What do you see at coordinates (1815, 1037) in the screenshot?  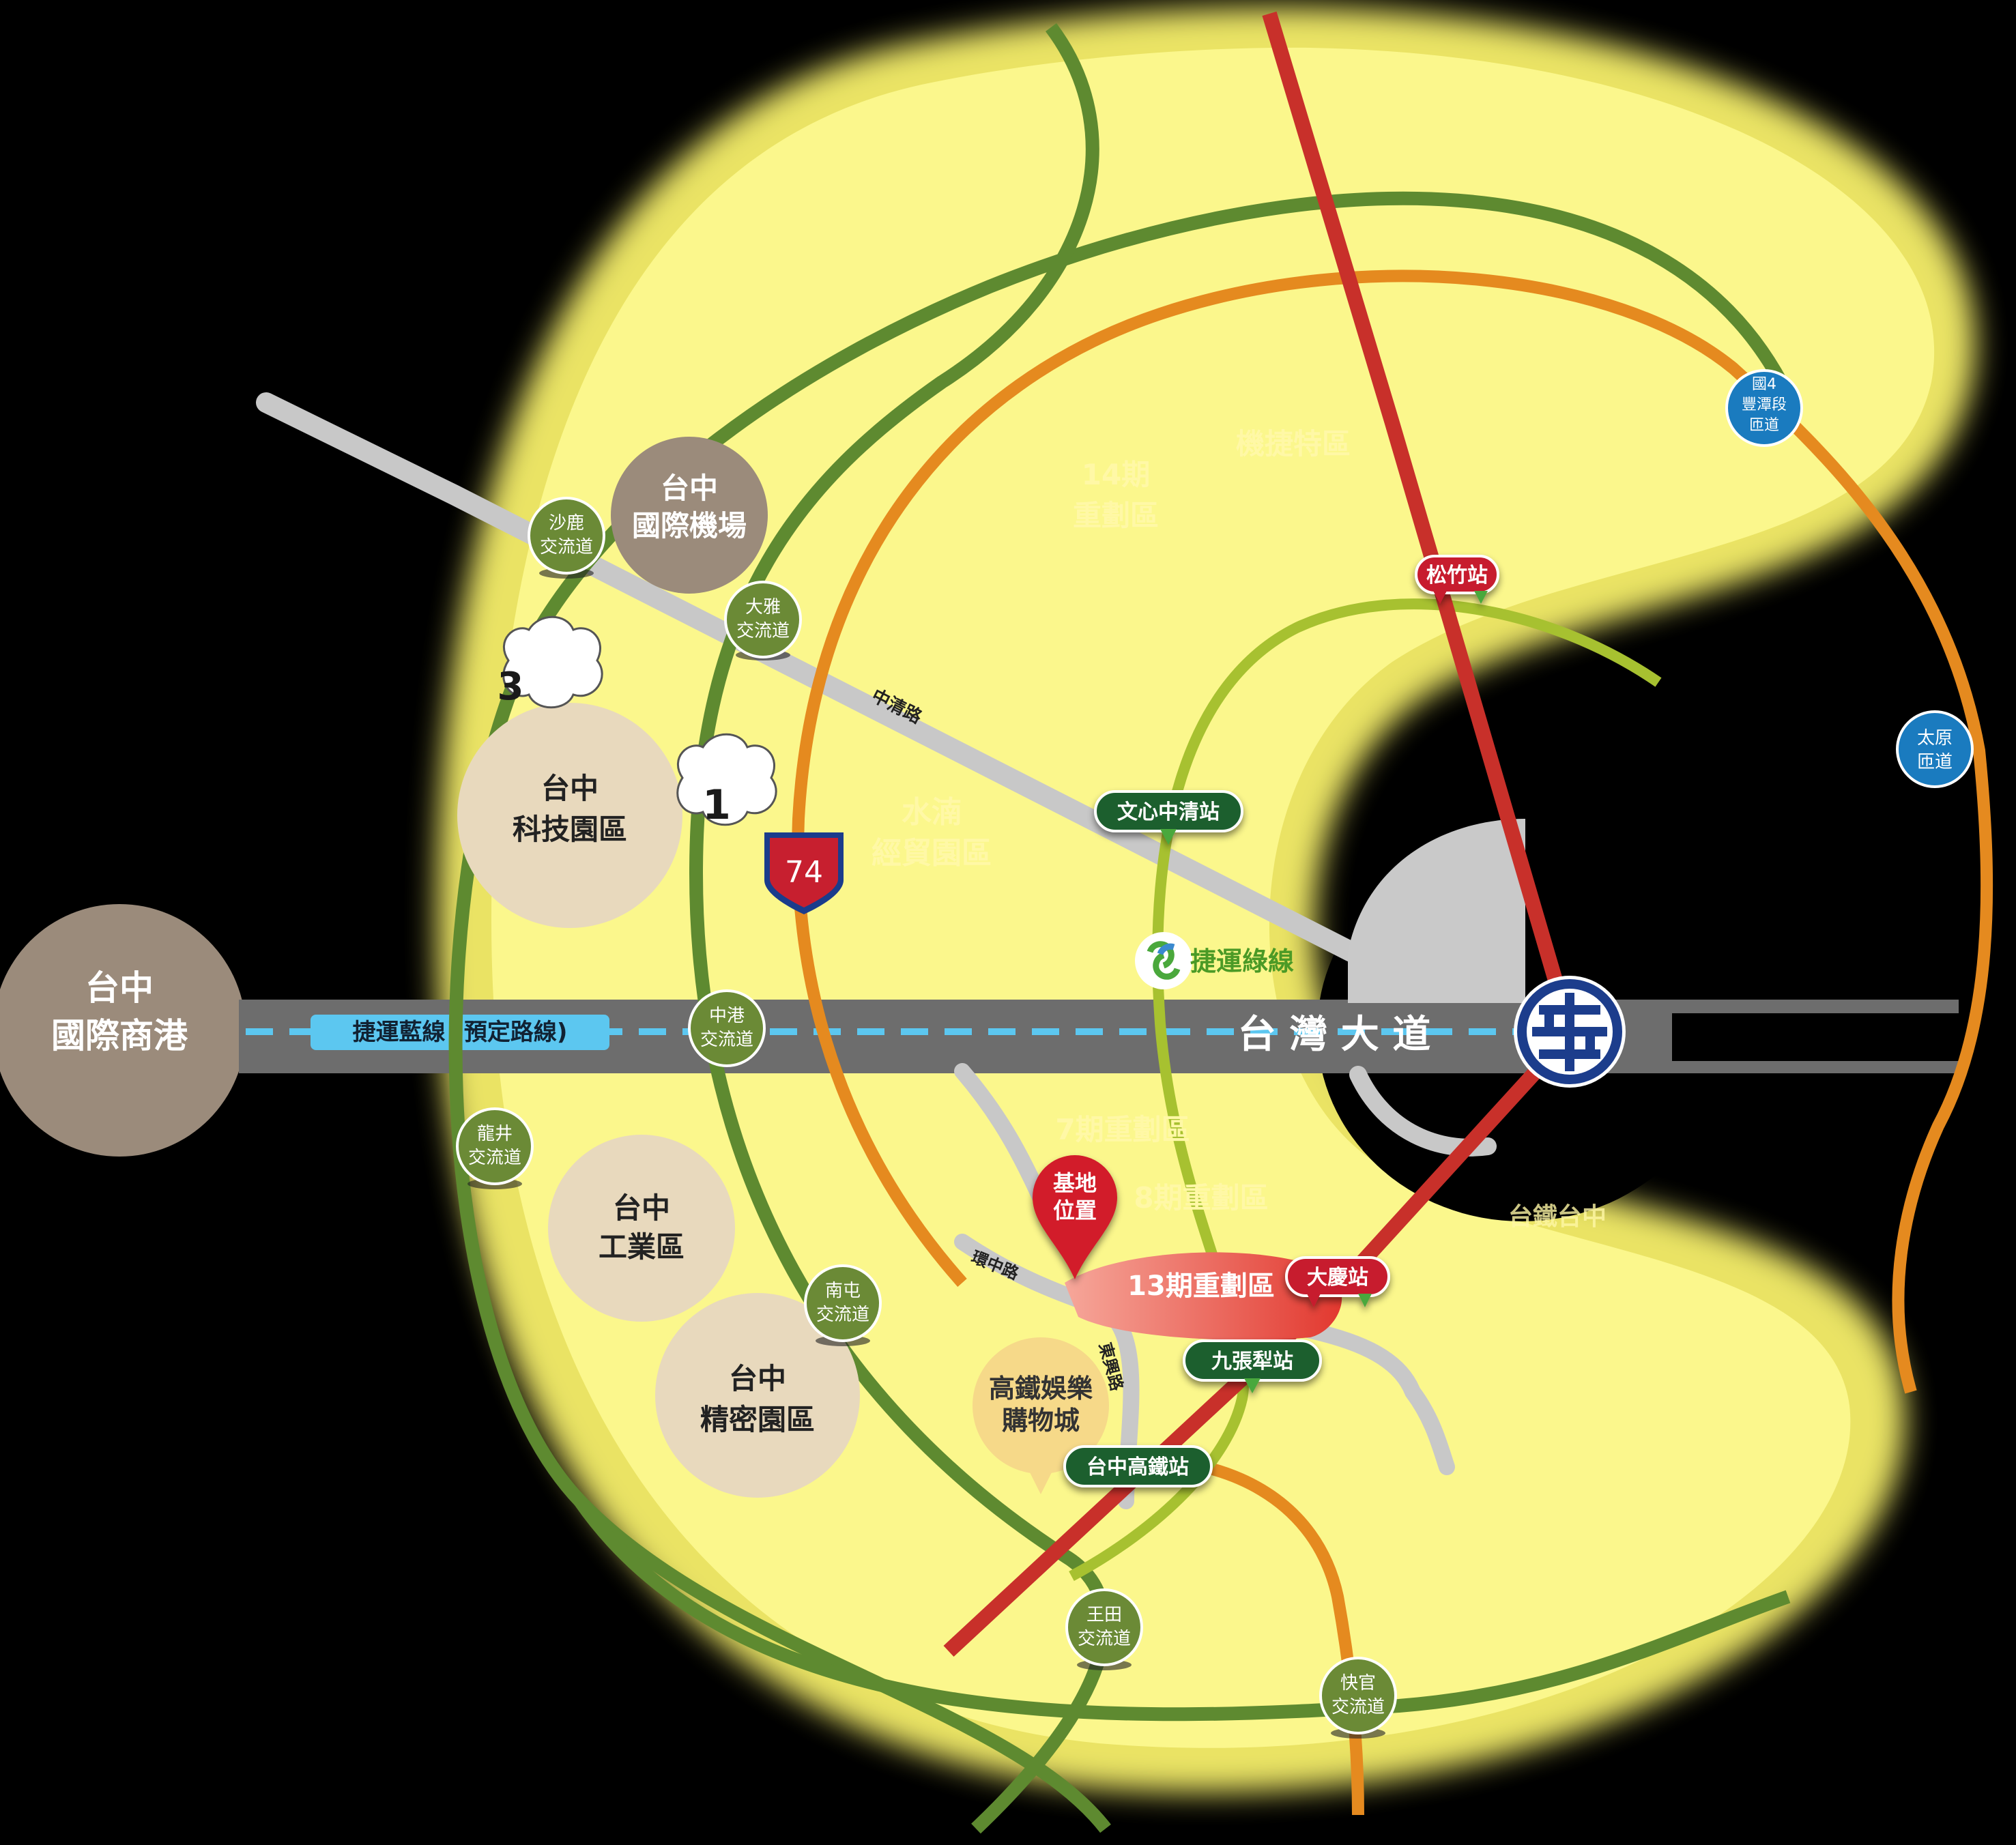 I see `avenue-end-block` at bounding box center [1815, 1037].